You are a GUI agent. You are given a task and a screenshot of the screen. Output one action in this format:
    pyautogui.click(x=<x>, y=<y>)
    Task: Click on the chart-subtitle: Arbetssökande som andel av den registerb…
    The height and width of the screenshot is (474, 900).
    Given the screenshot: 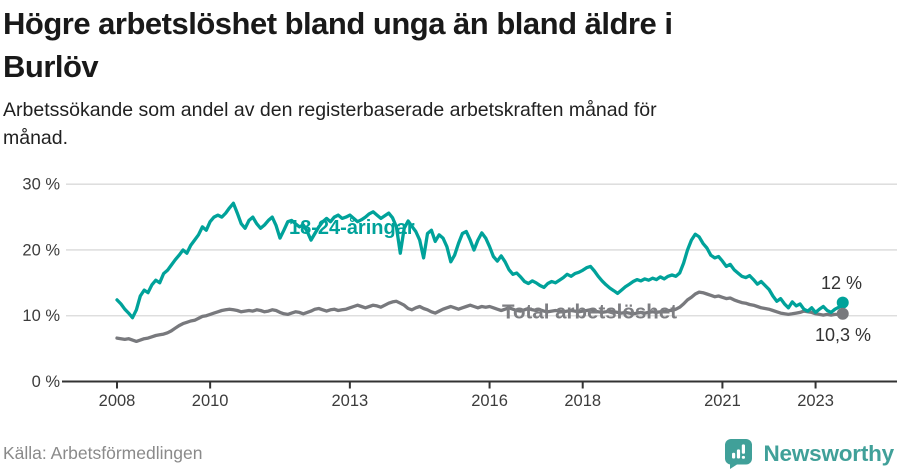 What is the action you would take?
    pyautogui.click(x=443, y=124)
    